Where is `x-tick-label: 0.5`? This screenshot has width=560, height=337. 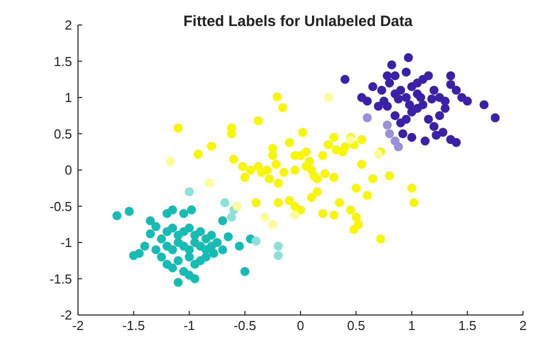
x-tick-label: 0.5 is located at coordinates (356, 326).